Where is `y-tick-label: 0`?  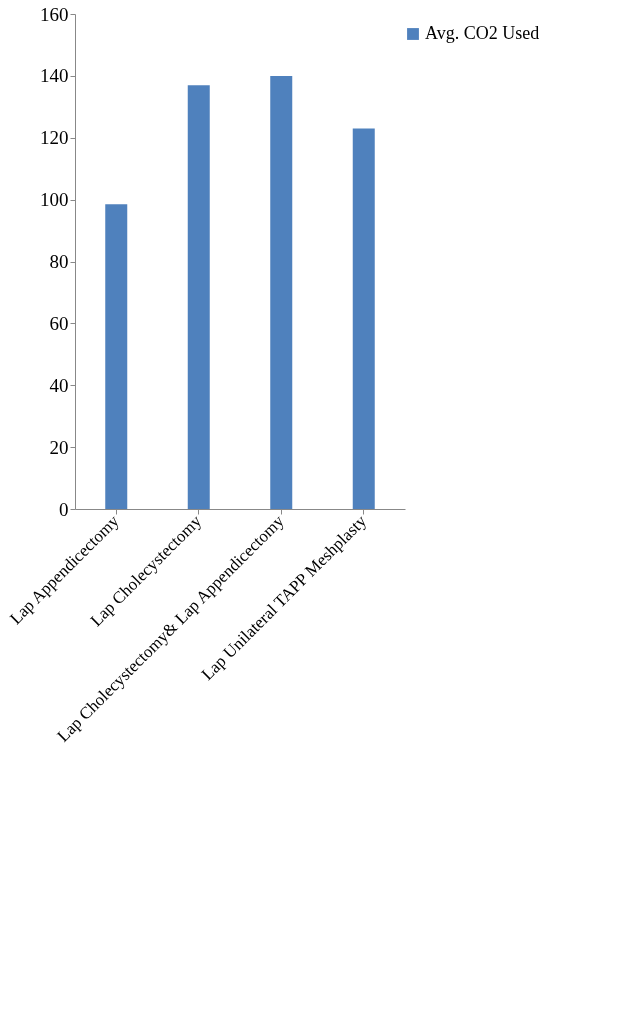 y-tick-label: 0 is located at coordinates (64, 509).